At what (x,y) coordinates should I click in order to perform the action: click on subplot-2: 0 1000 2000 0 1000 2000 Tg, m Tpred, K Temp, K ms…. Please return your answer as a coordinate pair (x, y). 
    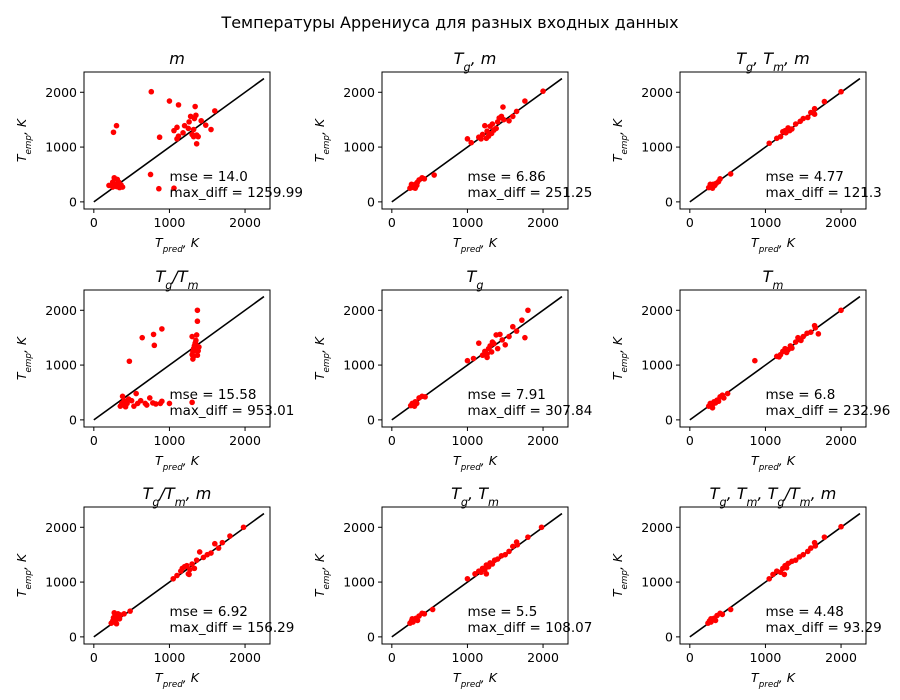
    Looking at the image, I should click on (452, 152).